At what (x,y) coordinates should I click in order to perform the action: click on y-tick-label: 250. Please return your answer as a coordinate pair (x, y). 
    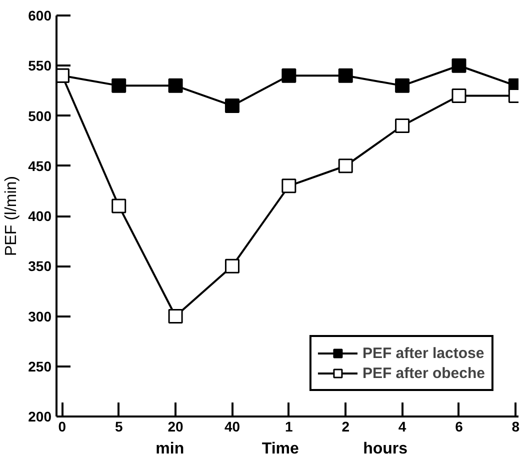
    Looking at the image, I should click on (40, 366).